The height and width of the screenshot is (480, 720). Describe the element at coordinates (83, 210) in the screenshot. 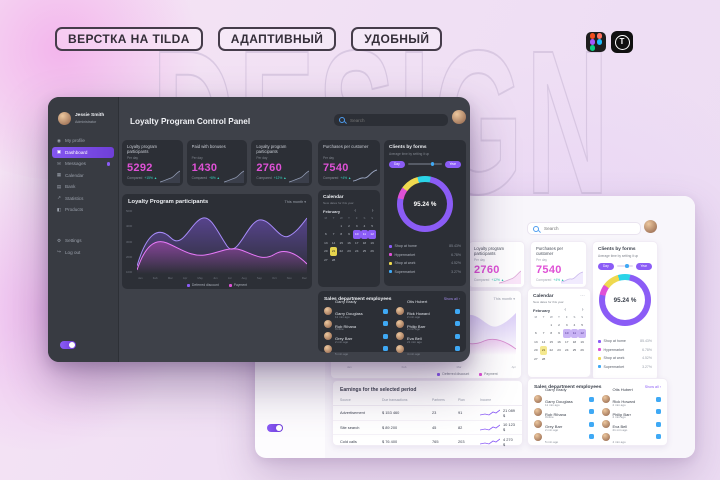

I see `sidebar-item: ◧ Products` at that location.